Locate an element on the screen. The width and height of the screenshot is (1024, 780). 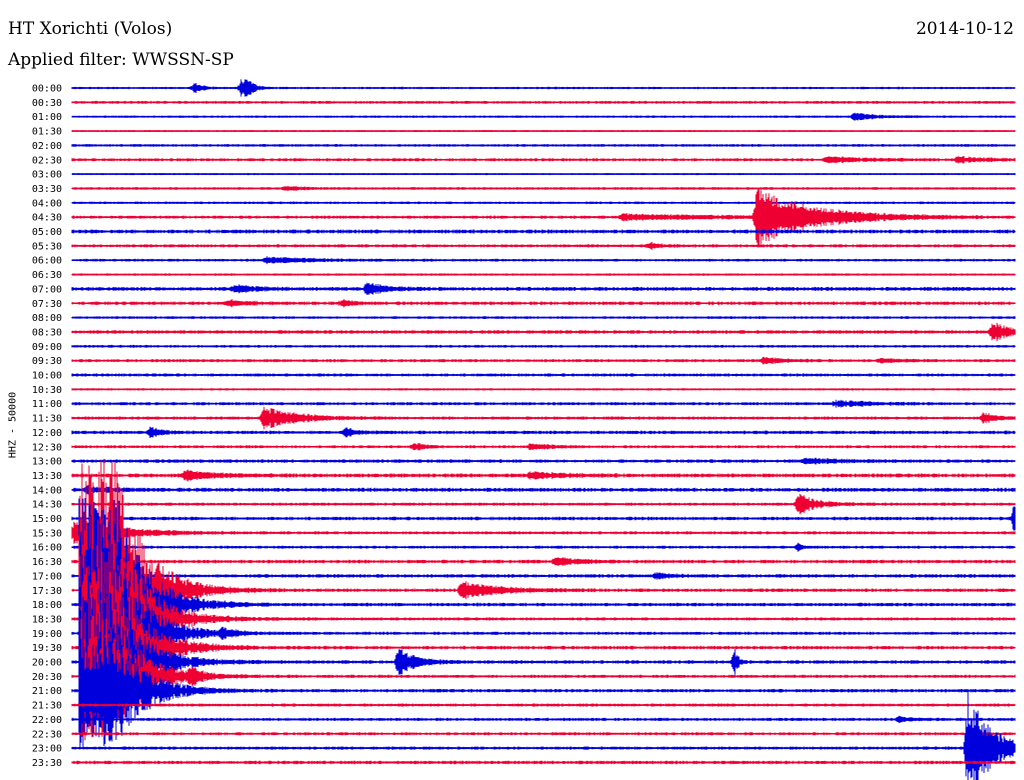
row-label-0900: 09:00 is located at coordinates (47, 347).